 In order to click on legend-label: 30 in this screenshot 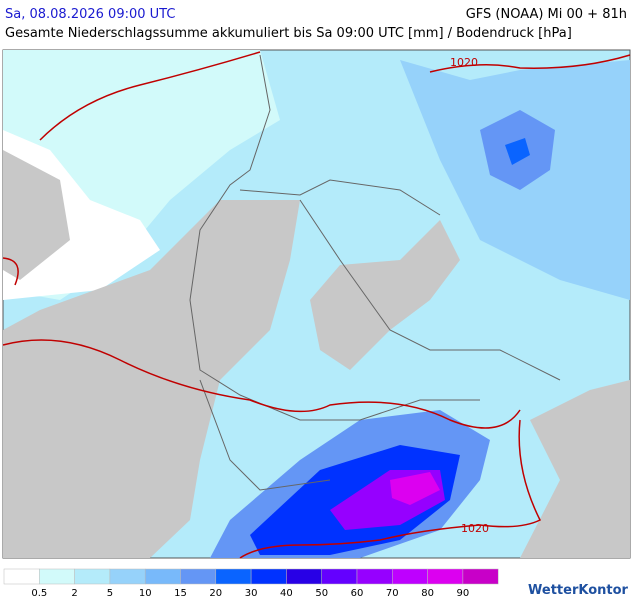, I will do `click(251, 593)`.